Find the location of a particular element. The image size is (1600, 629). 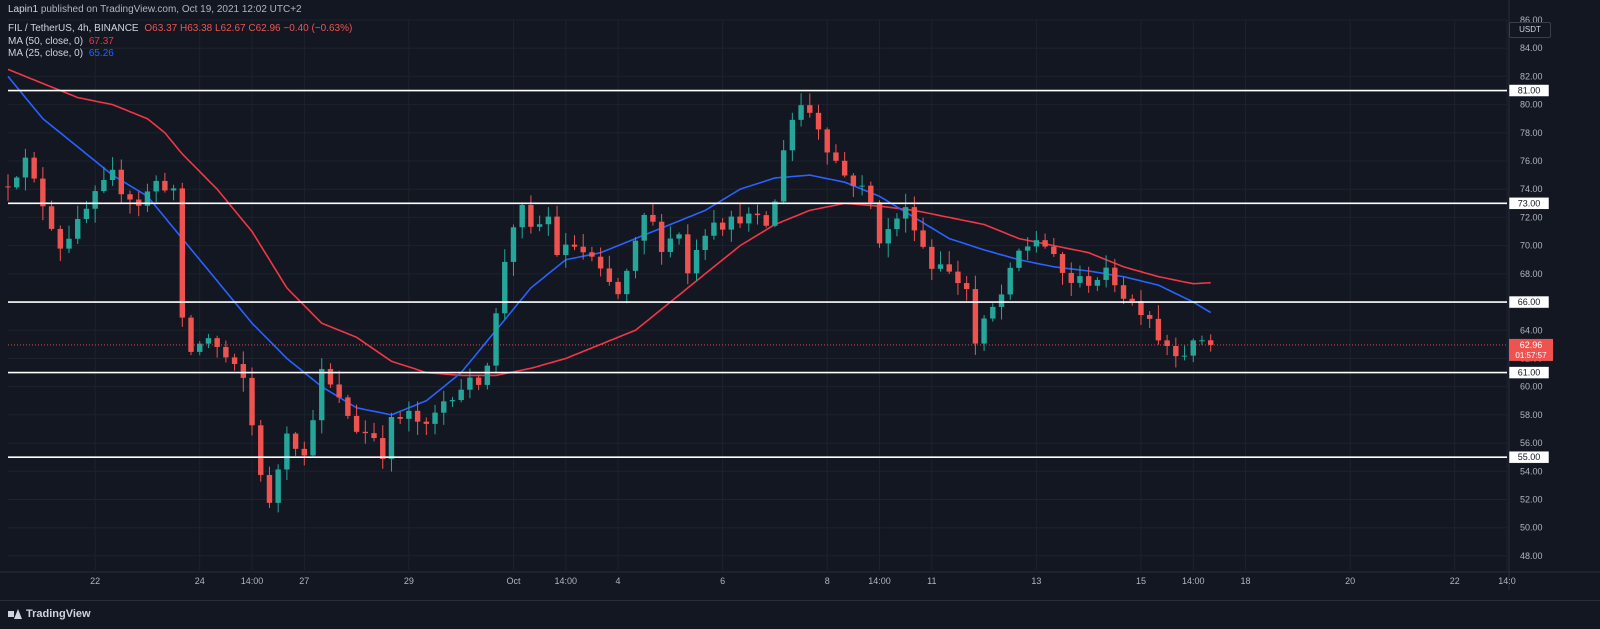

price-tick-label: 60.00 is located at coordinates (1531, 387).